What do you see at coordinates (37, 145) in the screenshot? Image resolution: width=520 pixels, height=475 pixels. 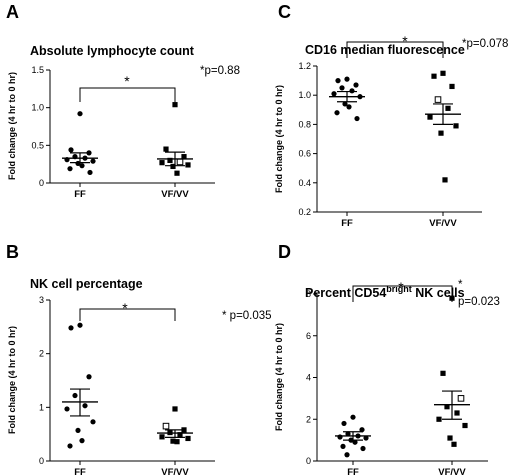 I see `y-tick-label: 0.5` at bounding box center [37, 145].